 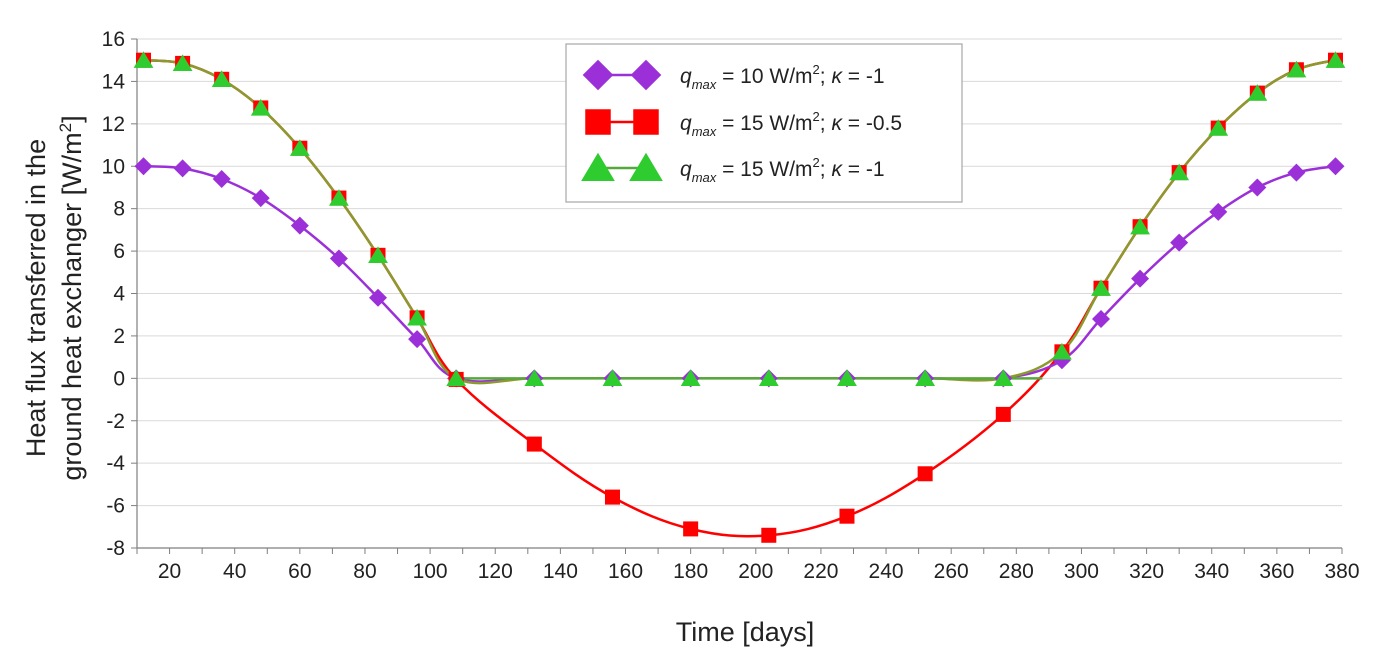 What do you see at coordinates (114, 81) in the screenshot?
I see `y-tick-label: 14` at bounding box center [114, 81].